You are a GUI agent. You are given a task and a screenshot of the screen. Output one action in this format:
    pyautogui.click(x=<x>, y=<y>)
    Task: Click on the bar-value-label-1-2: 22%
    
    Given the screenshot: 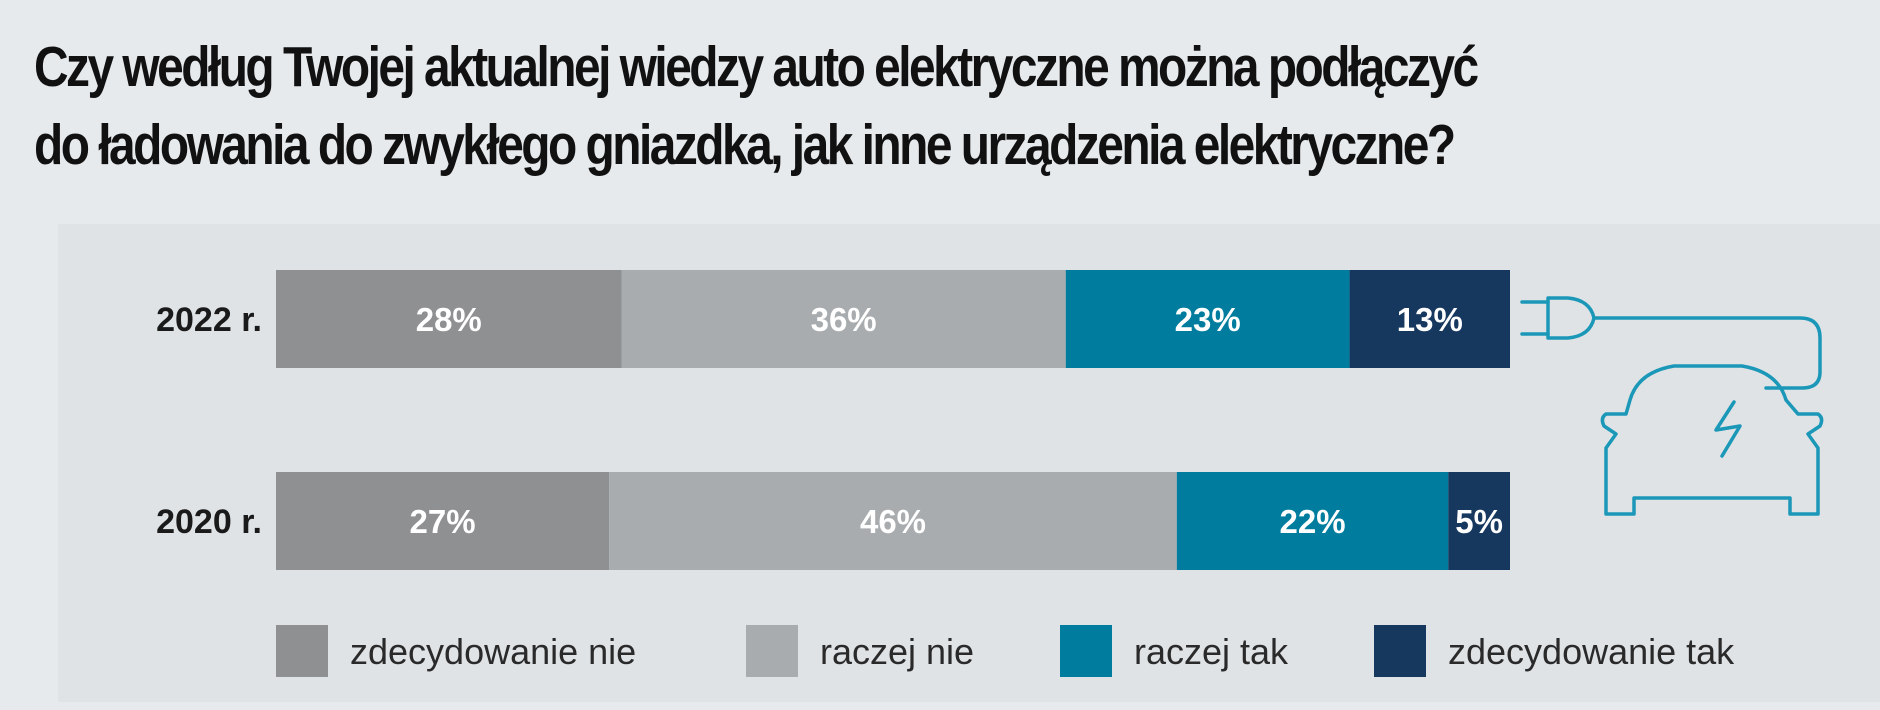 What is the action you would take?
    pyautogui.click(x=1313, y=521)
    